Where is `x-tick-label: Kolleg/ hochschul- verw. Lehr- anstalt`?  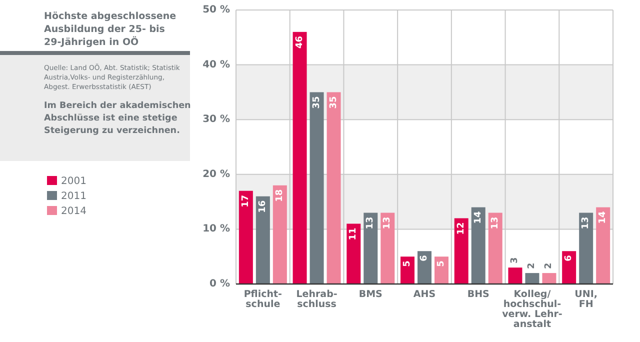 x-tick-label: Kolleg/ hochschul- verw. Lehr- anstalt is located at coordinates (532, 309).